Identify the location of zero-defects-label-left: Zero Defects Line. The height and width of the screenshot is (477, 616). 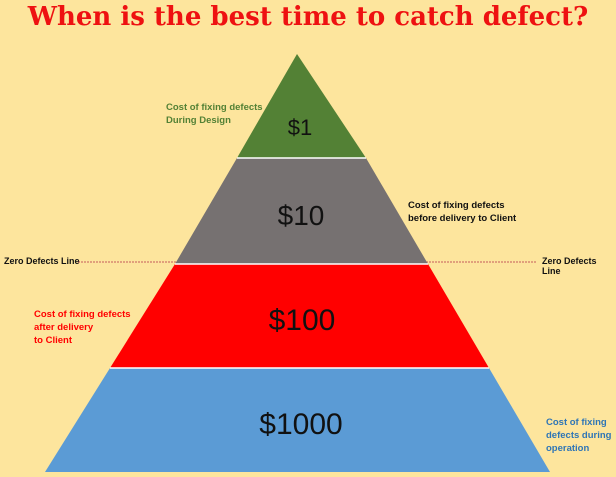
(42, 261).